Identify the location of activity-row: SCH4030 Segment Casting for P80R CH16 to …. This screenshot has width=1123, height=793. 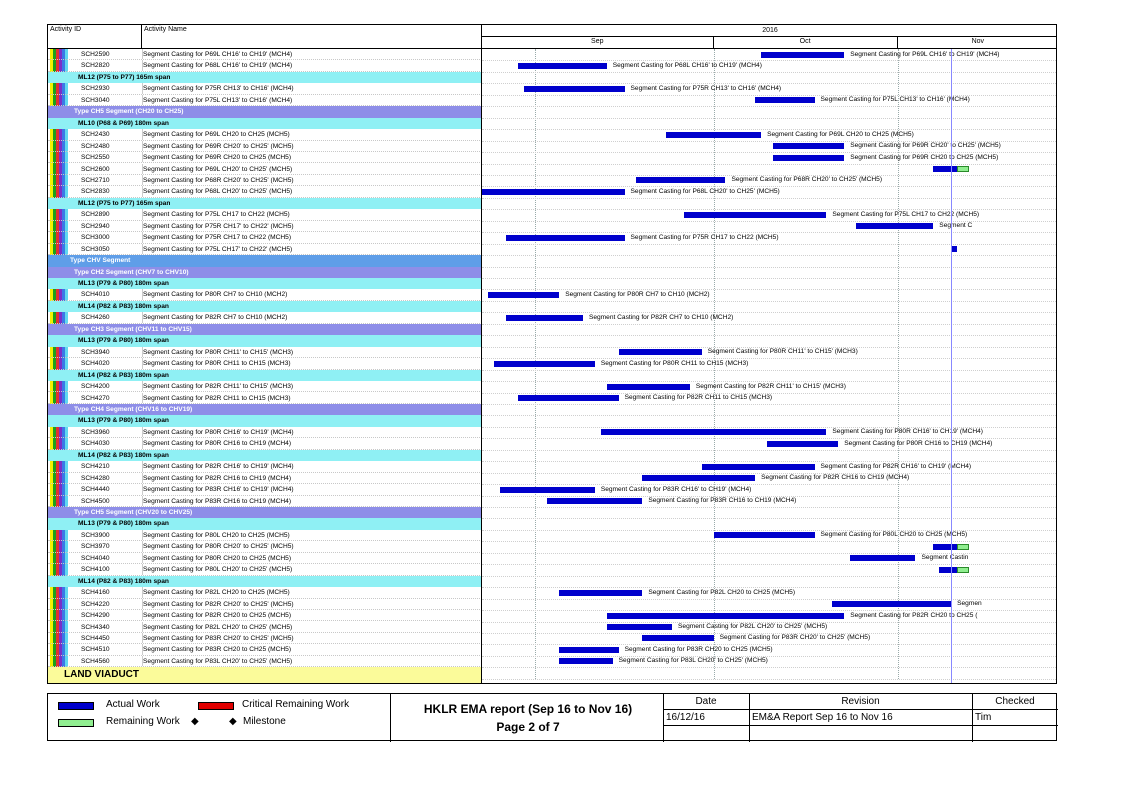
(264, 444).